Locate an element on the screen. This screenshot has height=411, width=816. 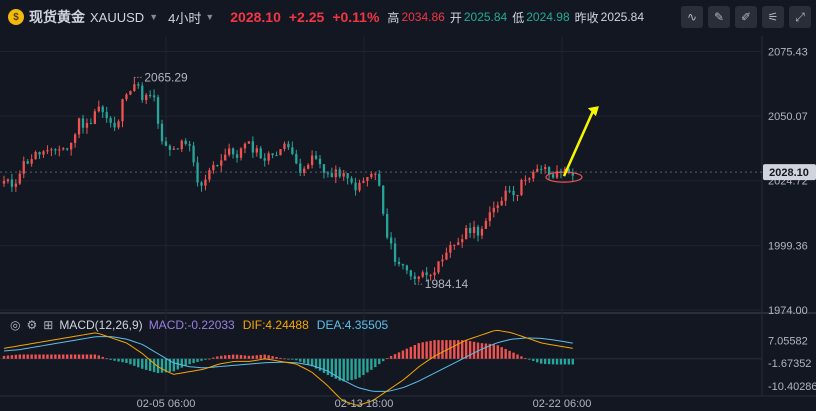
instrument-name: 现货黄金 is located at coordinates (57, 17).